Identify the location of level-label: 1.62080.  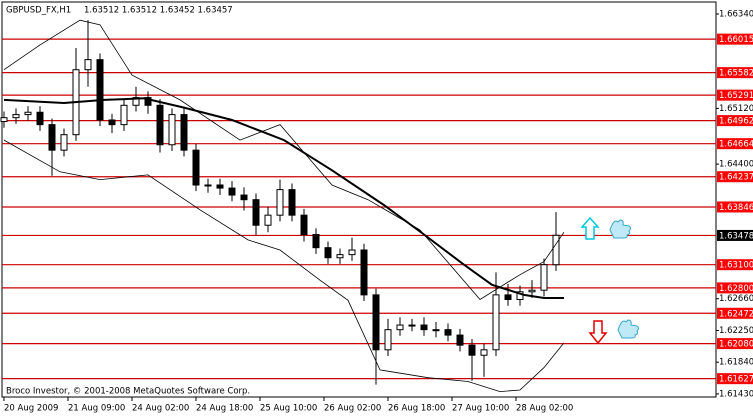
(736, 345).